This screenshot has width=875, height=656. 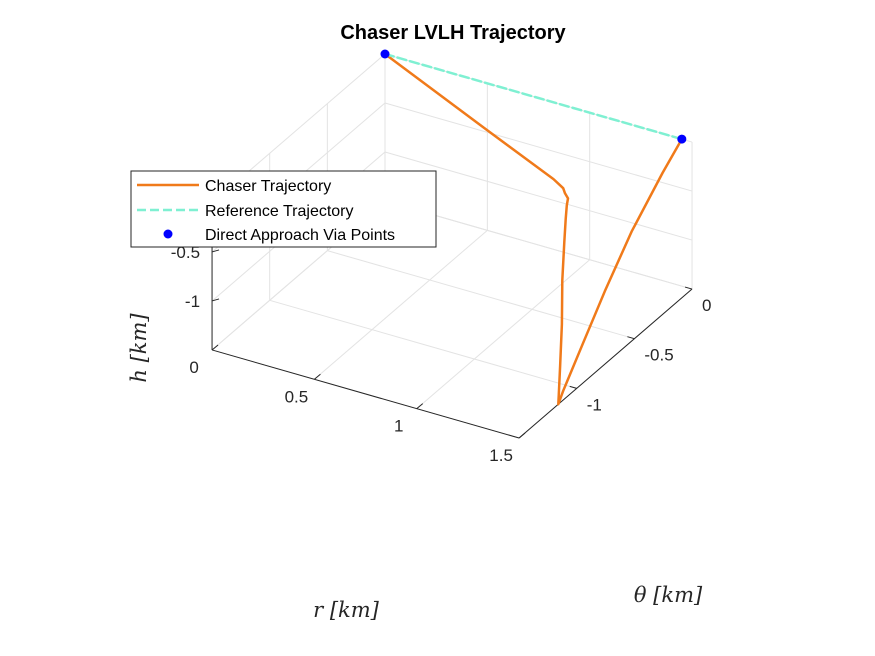 I want to click on x-tick-label: 0, so click(x=193, y=367).